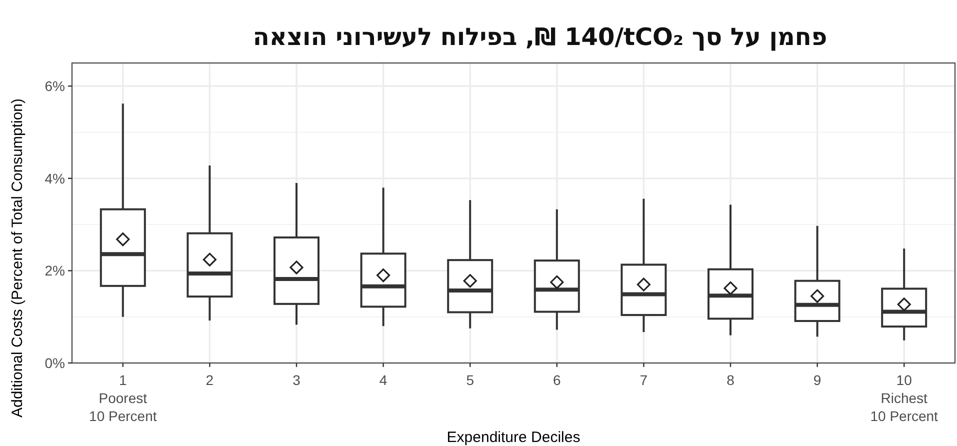  I want to click on y-tick-label: 4%, so click(54, 178).